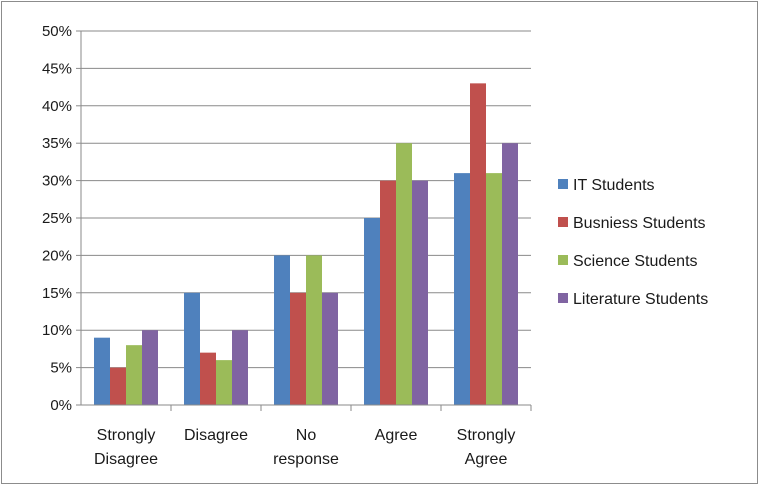  Describe the element at coordinates (306, 435) in the screenshot. I see `x-tick-label: No` at that location.